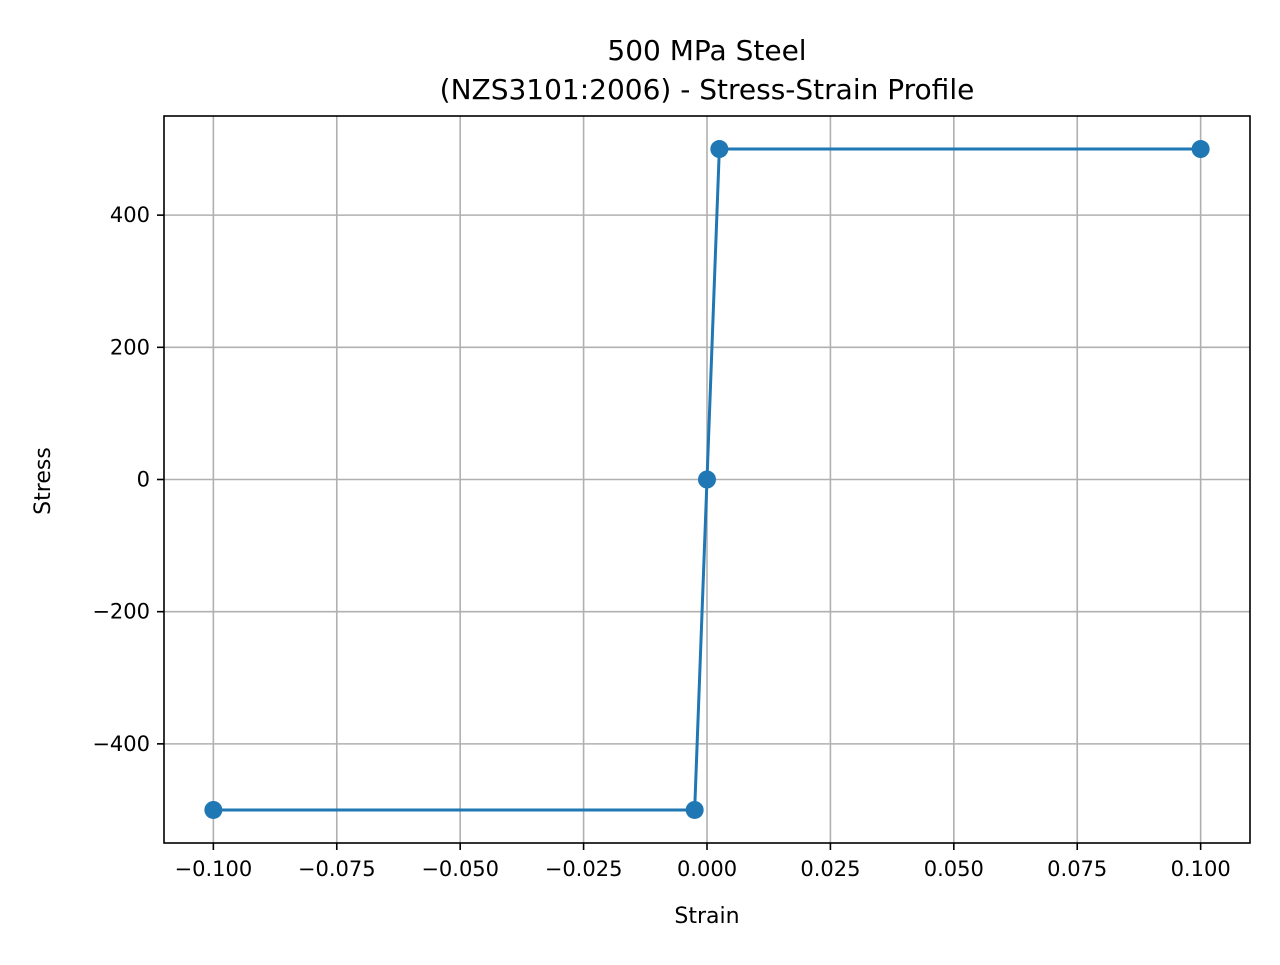  What do you see at coordinates (121, 612) in the screenshot?
I see `y-tick-label: −200` at bounding box center [121, 612].